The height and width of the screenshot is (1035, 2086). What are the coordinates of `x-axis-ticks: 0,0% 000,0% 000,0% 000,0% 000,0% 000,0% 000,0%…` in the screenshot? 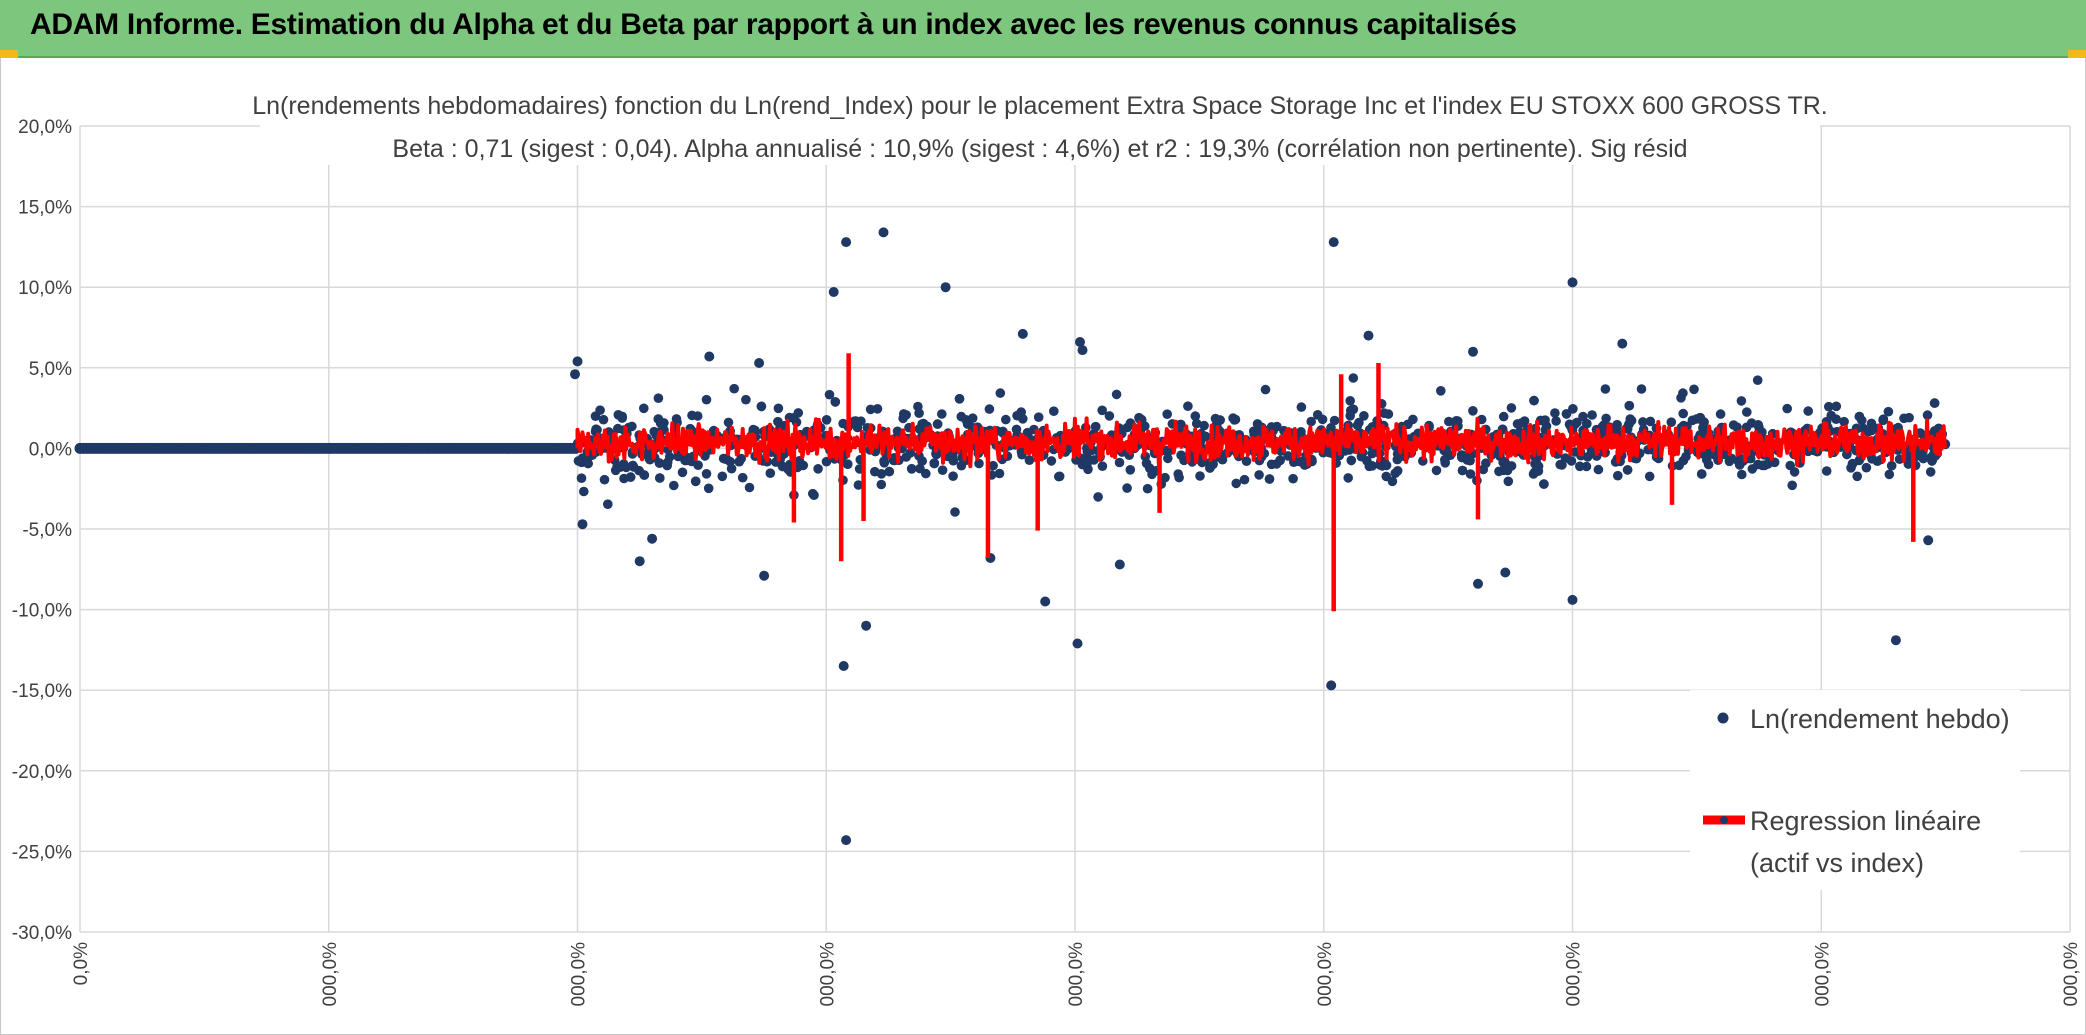 It's located at (1076, 974).